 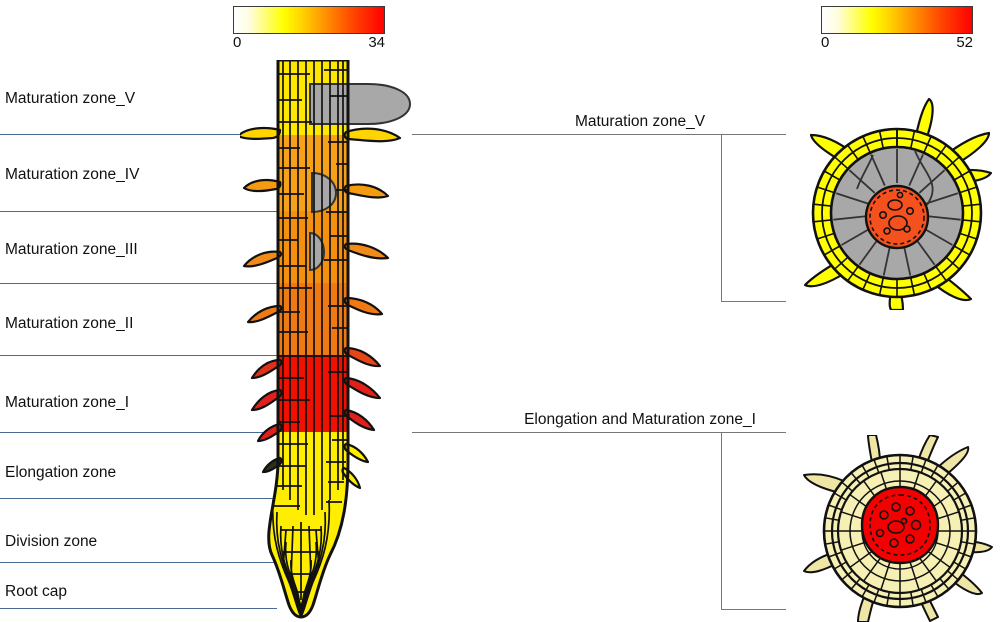 What do you see at coordinates (721, 218) in the screenshot?
I see `callout-bracket-1-stem` at bounding box center [721, 218].